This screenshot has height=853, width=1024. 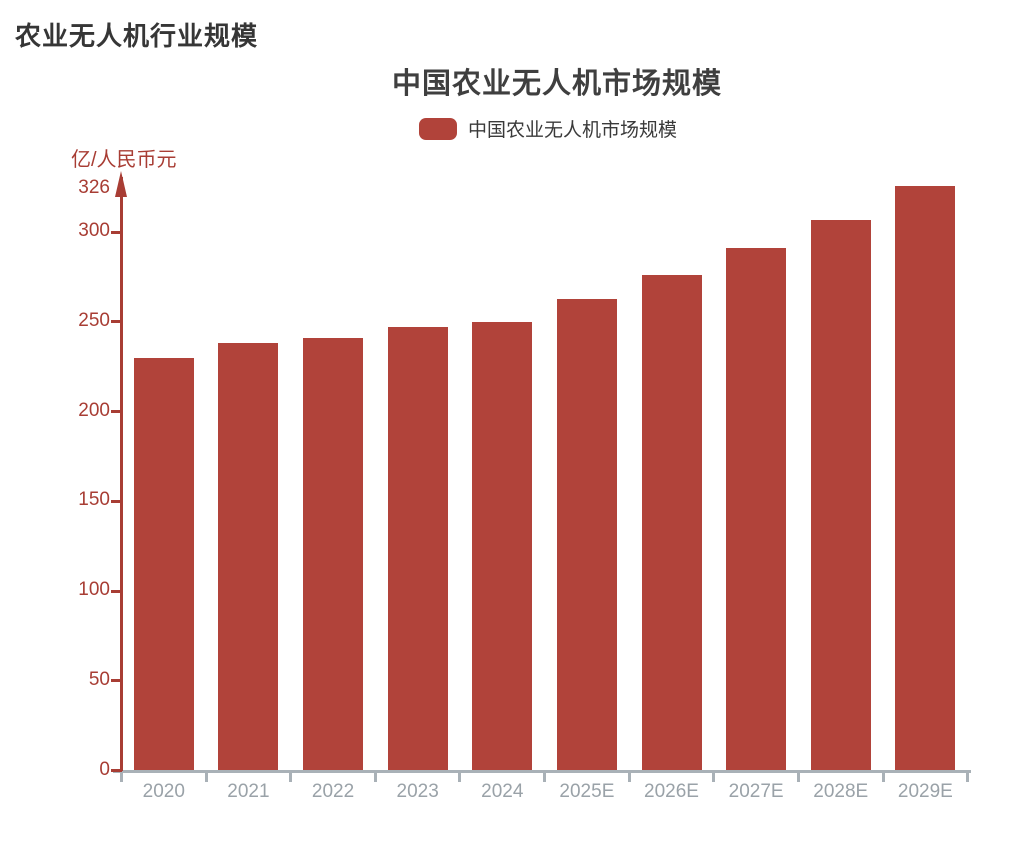 What do you see at coordinates (671, 523) in the screenshot?
I see `bar-2026E` at bounding box center [671, 523].